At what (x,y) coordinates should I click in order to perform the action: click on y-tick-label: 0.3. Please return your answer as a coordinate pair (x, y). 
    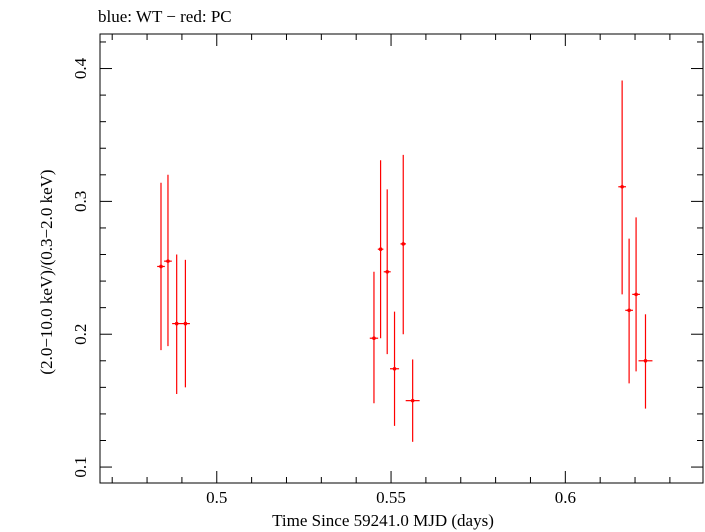
    Looking at the image, I should click on (80, 201).